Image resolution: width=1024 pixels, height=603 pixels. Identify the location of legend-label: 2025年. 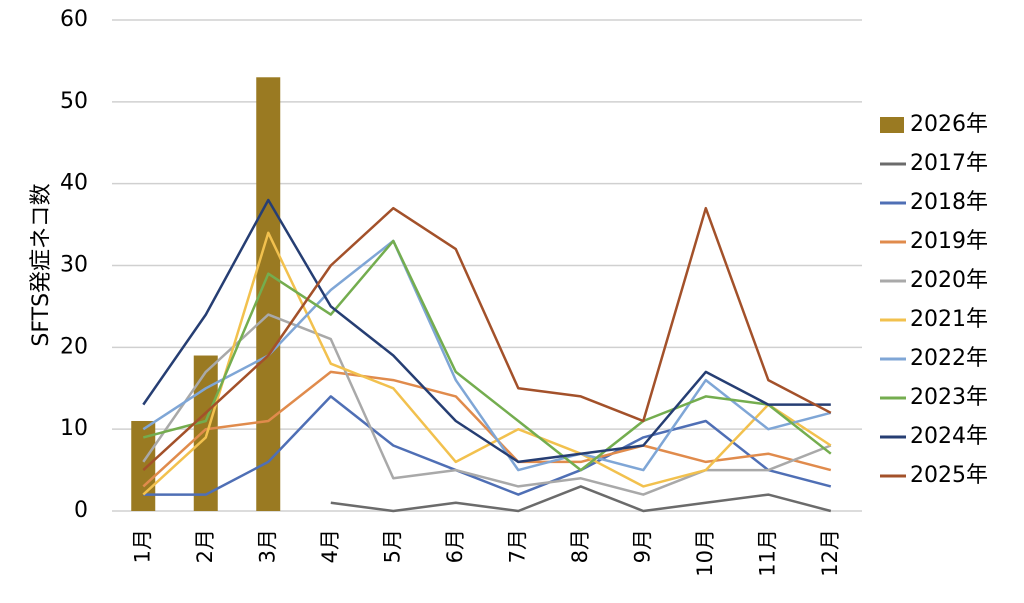
(949, 475).